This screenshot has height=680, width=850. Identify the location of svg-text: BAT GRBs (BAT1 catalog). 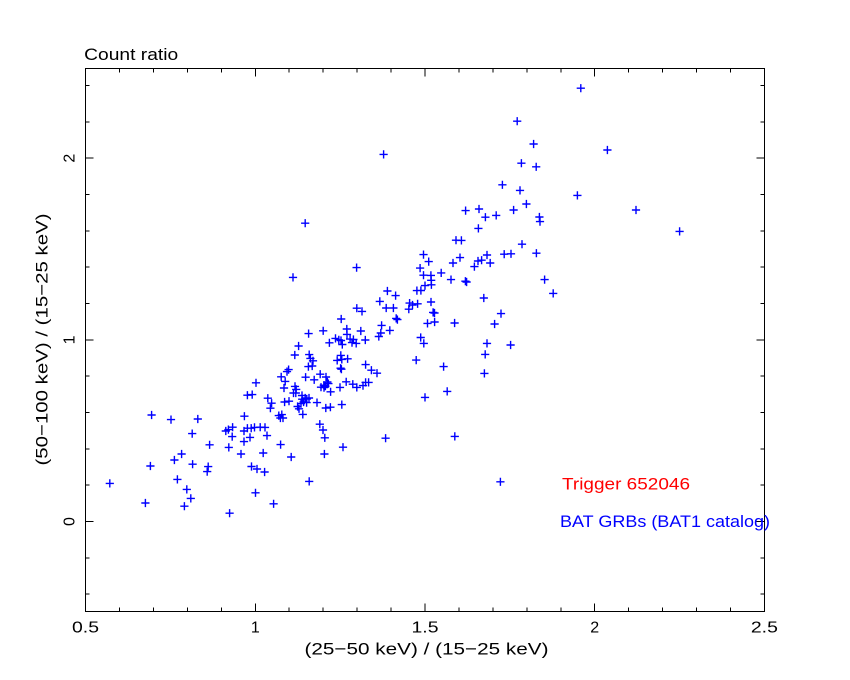
(665, 521).